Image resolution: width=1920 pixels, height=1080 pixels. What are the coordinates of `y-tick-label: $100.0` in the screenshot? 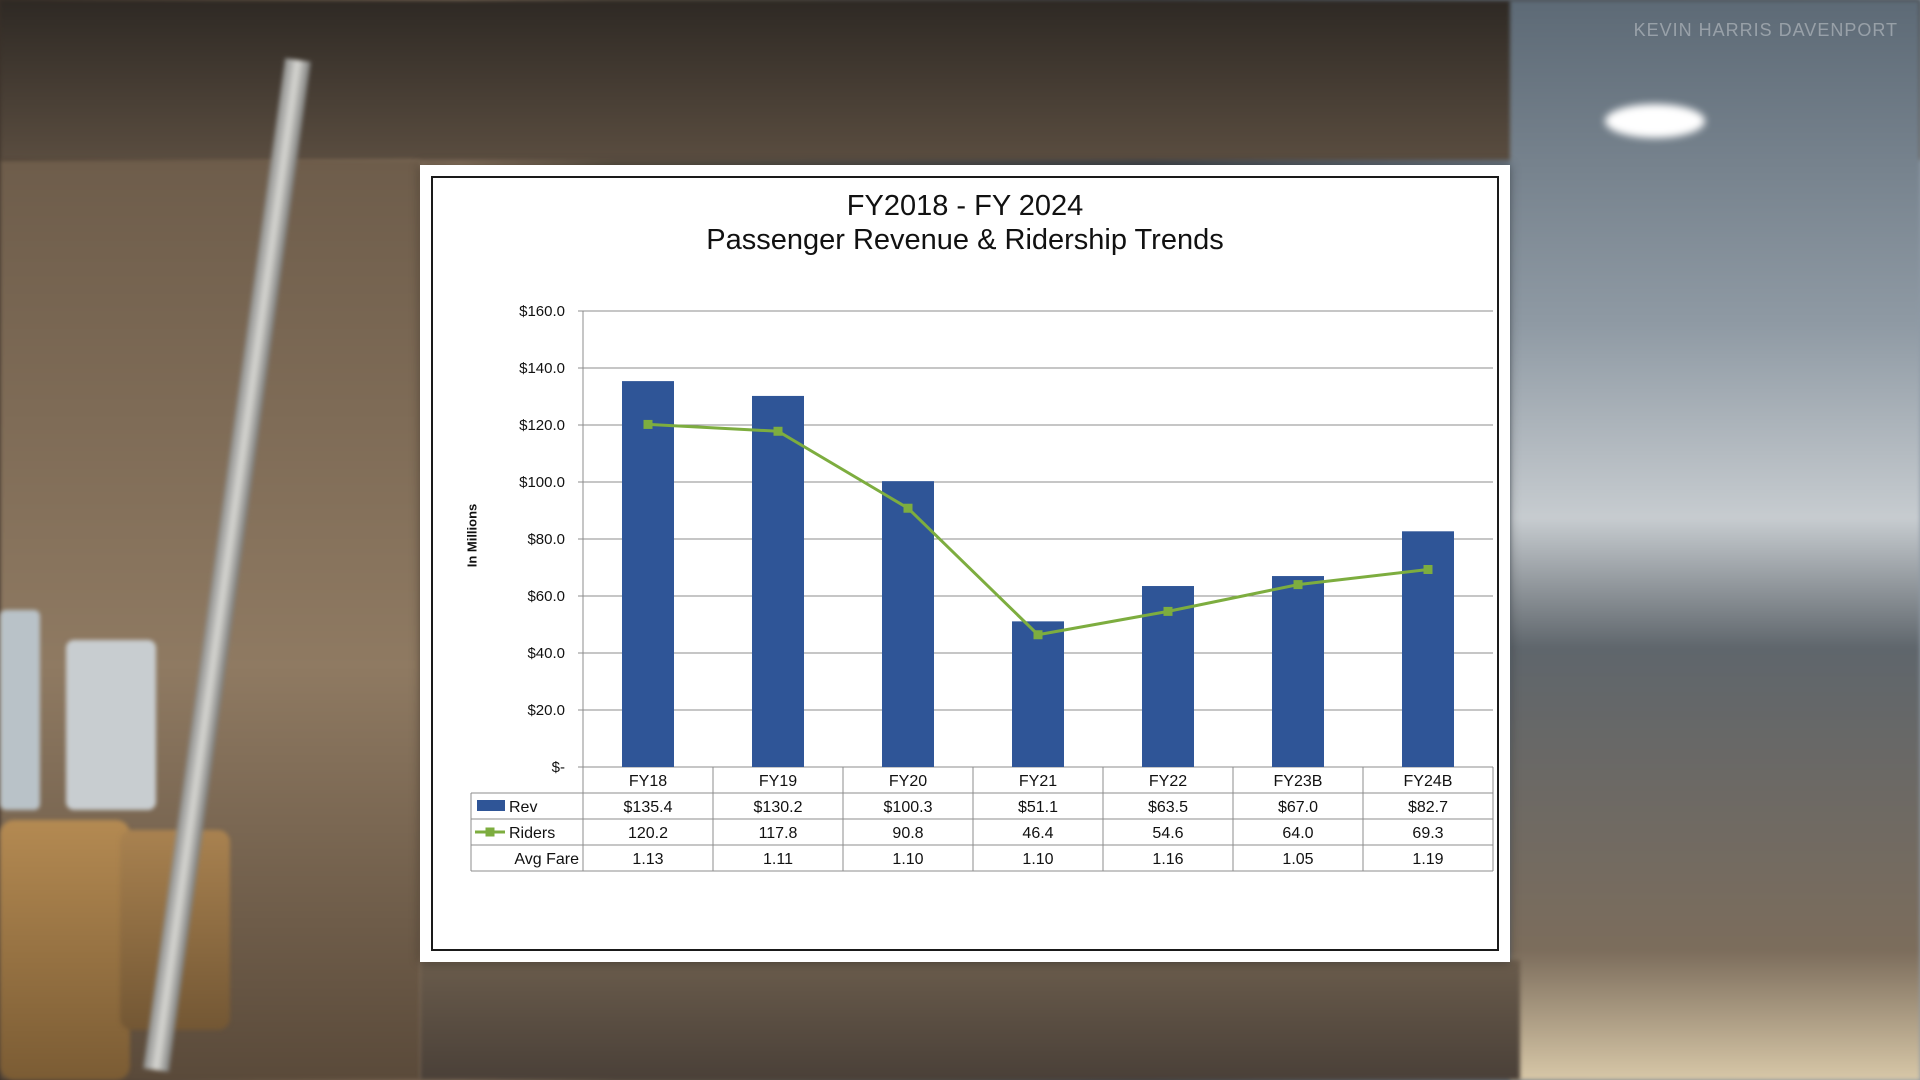 It's located at (542, 482).